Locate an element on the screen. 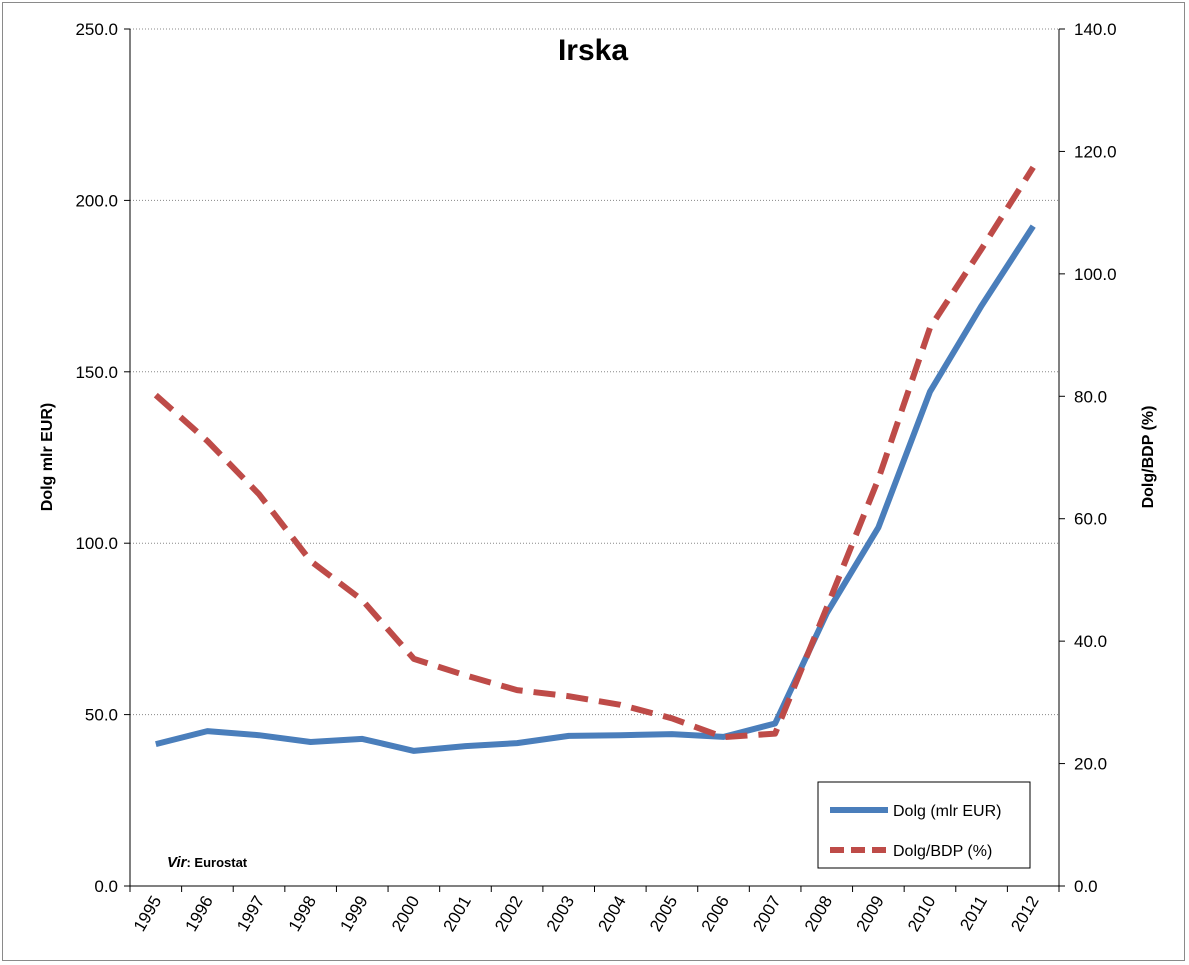 The width and height of the screenshot is (1189, 965). y-tick-label: 150.0 is located at coordinates (96, 372).